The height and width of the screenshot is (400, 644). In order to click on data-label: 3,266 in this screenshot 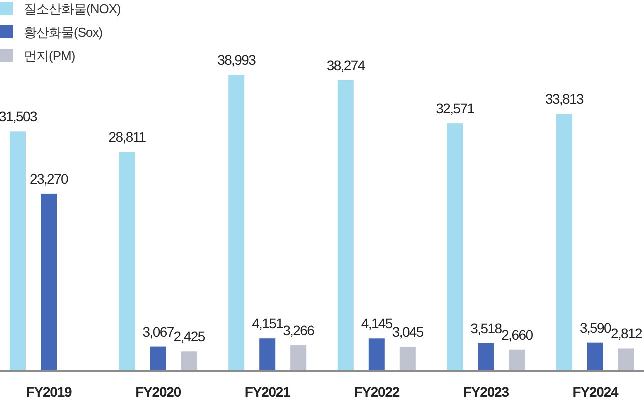, I will do `click(299, 330)`.